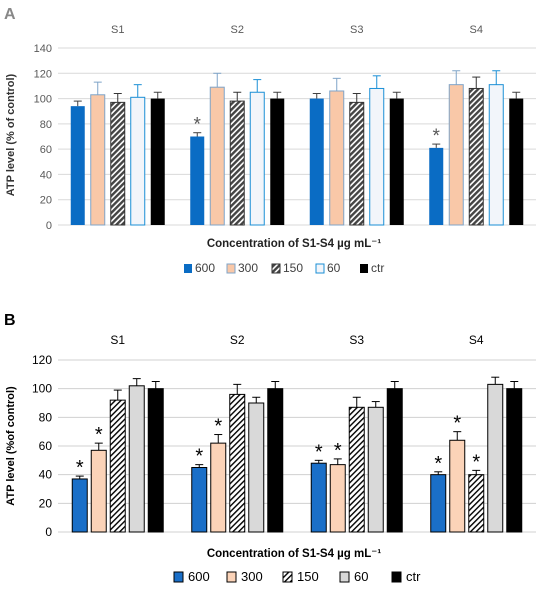 The image size is (550, 589). What do you see at coordinates (11, 446) in the screenshot?
I see `panel-b-y-axis-label: ATP level (%of control)` at bounding box center [11, 446].